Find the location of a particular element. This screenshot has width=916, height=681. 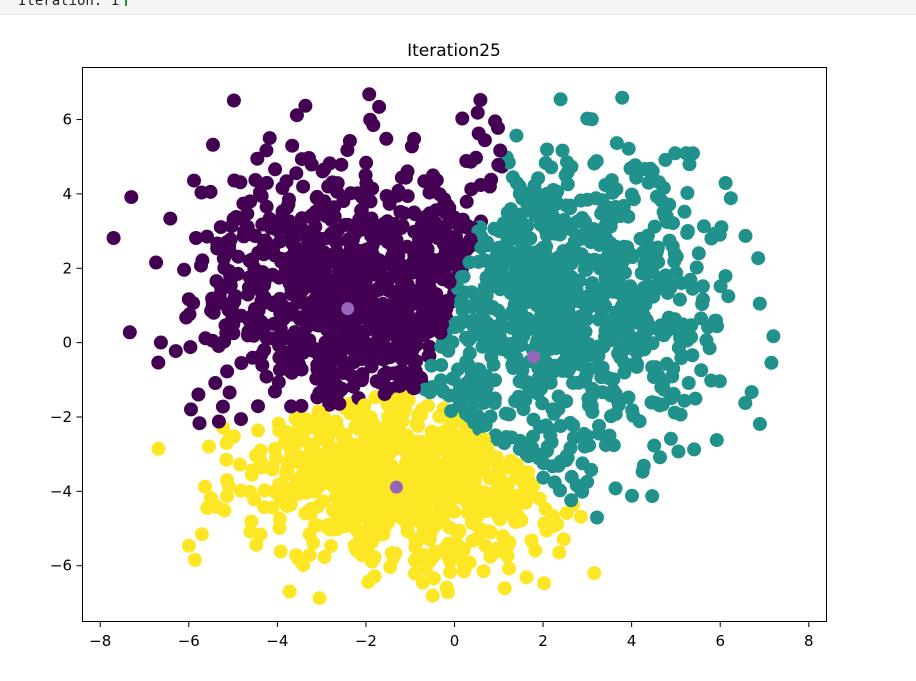

iteration-status-text: Iteration: 1 is located at coordinates (75, 4).